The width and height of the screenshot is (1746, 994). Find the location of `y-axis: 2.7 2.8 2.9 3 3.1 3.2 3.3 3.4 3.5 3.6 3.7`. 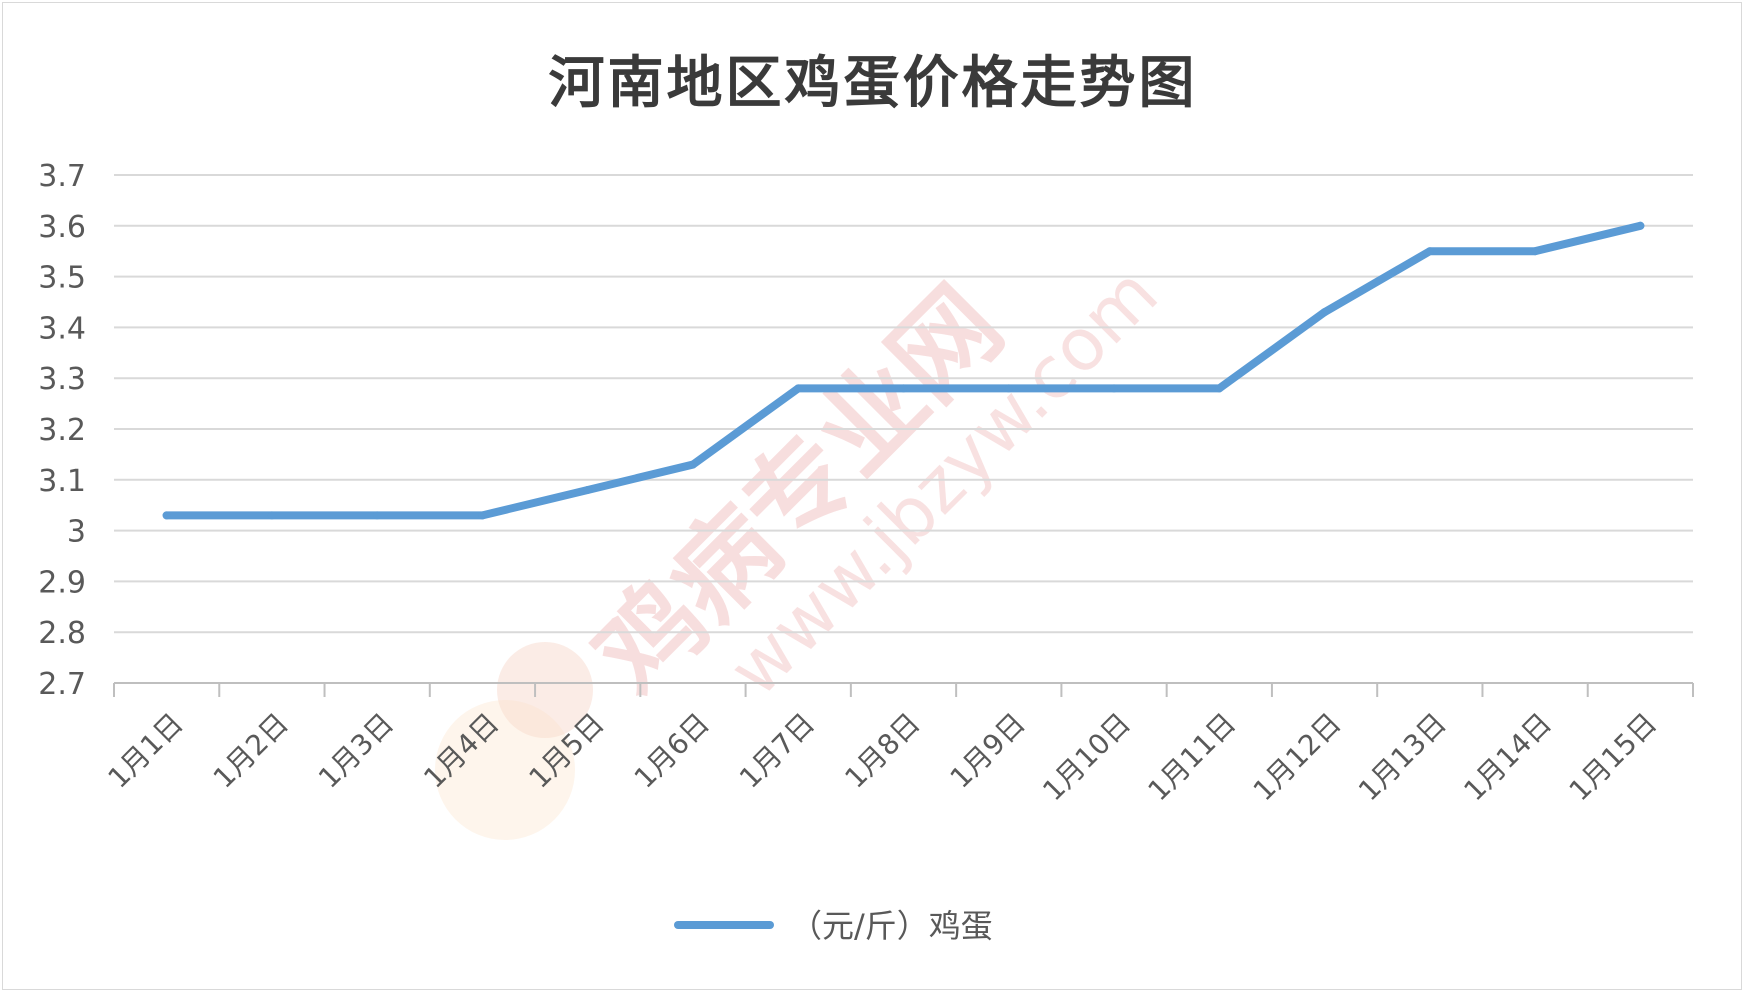

y-axis: 2.7 2.8 2.9 3 3.1 3.2 3.3 3.4 3.5 3.6 3.7 is located at coordinates (62, 430).